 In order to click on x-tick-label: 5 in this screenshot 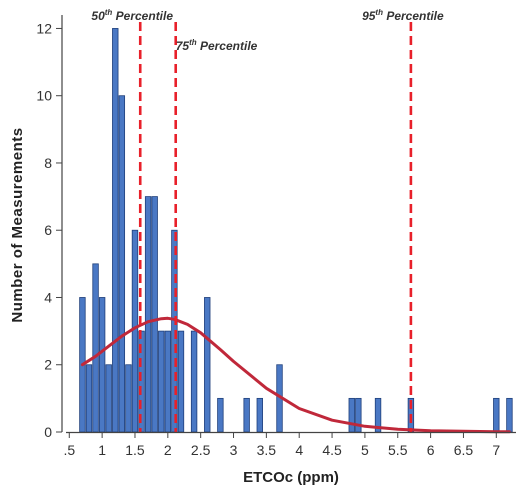, I will do `click(365, 450)`.